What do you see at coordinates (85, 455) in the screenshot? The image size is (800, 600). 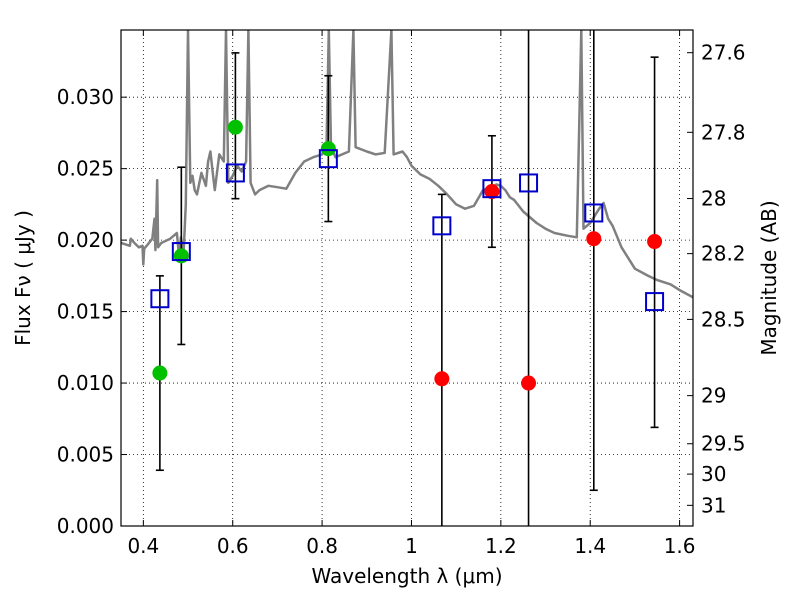 I see `y-tick-label: 0.005` at bounding box center [85, 455].